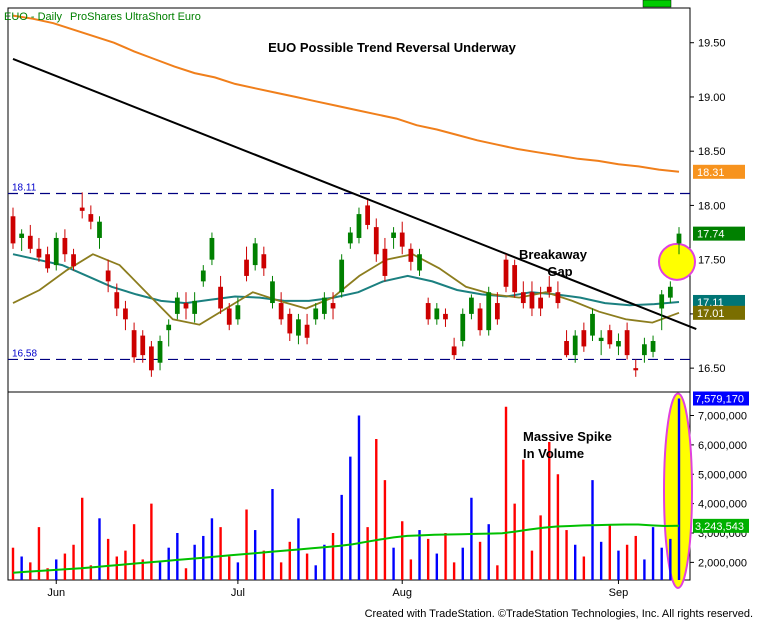  Describe the element at coordinates (722, 446) in the screenshot. I see `volume-tick-label: 6,000,000` at that location.